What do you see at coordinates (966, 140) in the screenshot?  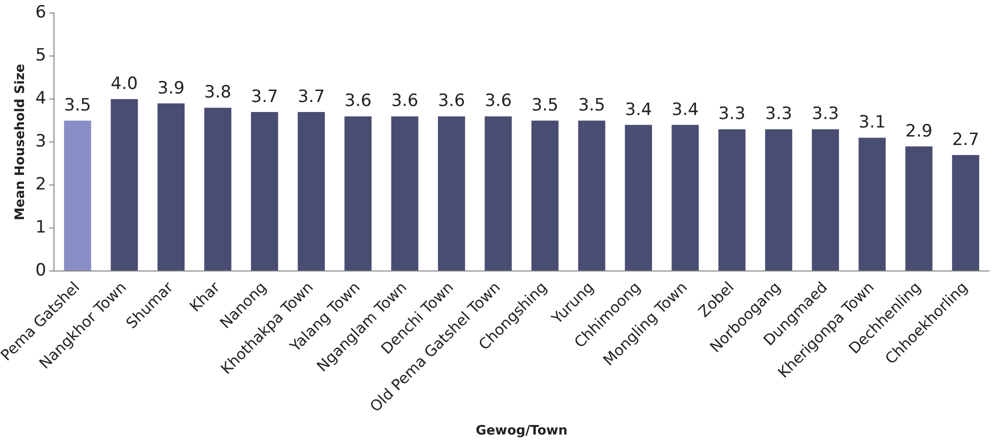 I see `data-label: 2.7` at bounding box center [966, 140].